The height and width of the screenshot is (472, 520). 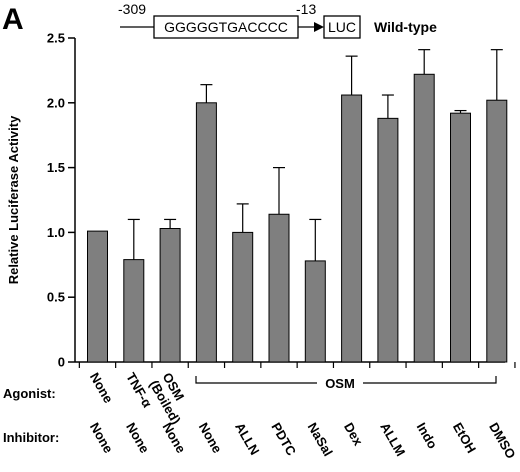 I want to click on construct-reporter-box, so click(x=342, y=27).